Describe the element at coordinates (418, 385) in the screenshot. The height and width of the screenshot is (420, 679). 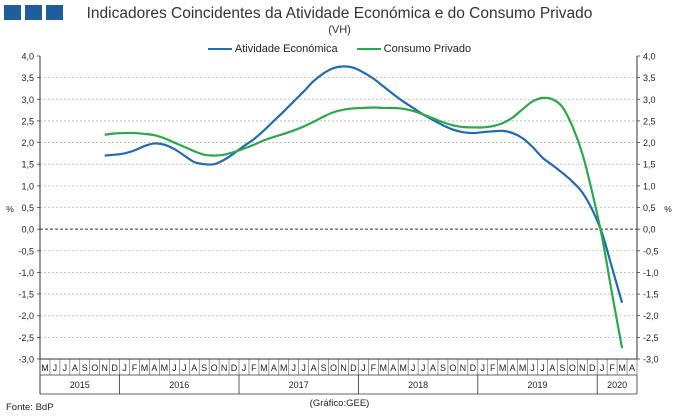
I see `year-label: 2018` at that location.